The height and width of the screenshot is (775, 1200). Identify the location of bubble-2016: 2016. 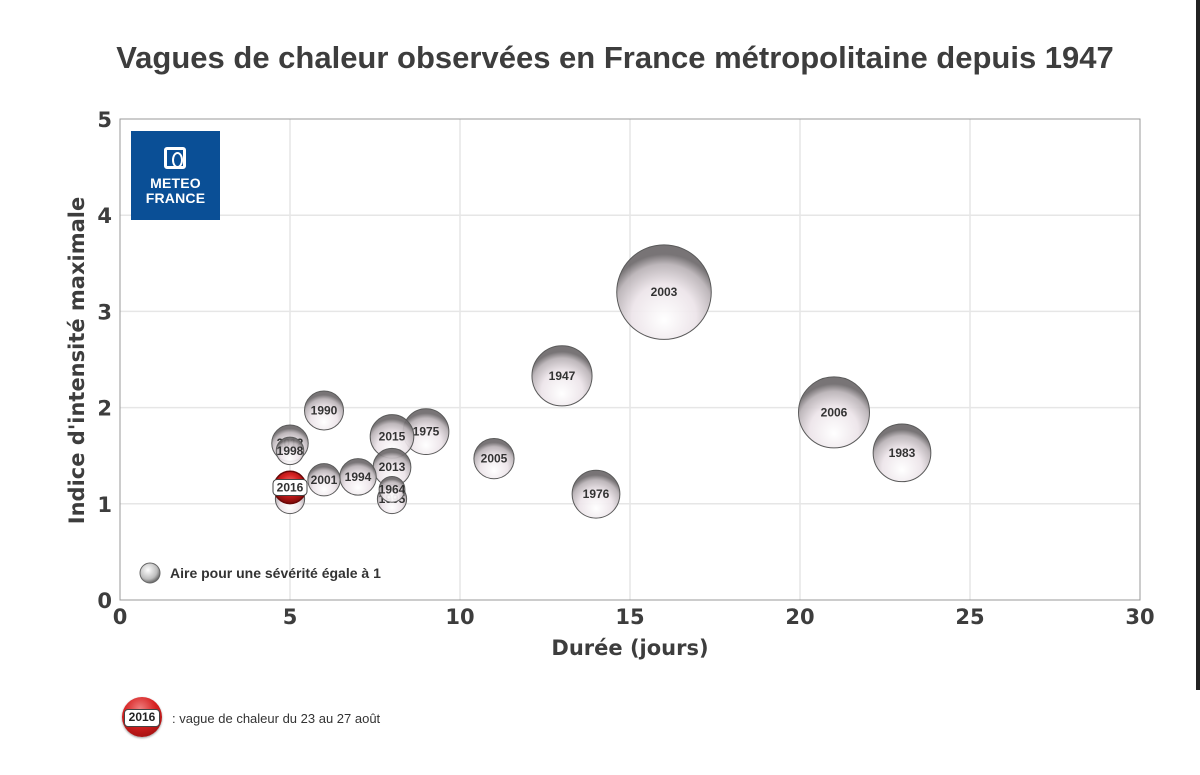
(290, 487).